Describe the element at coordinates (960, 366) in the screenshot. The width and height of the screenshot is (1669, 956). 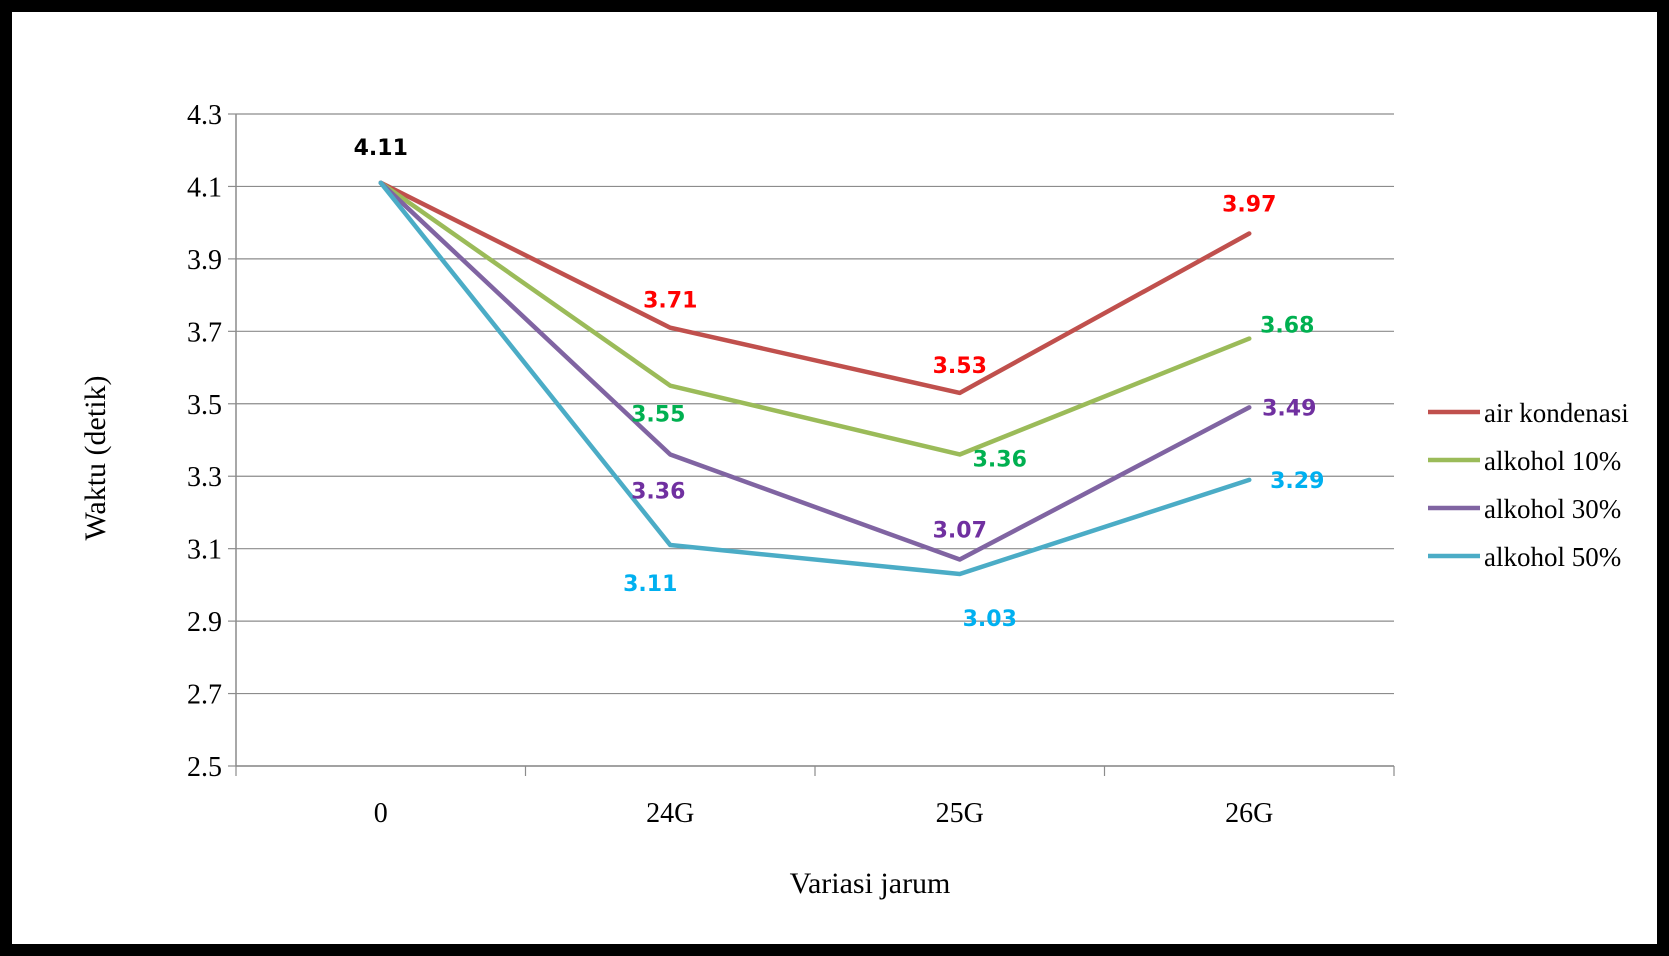
I see `data-label: 3.53` at that location.